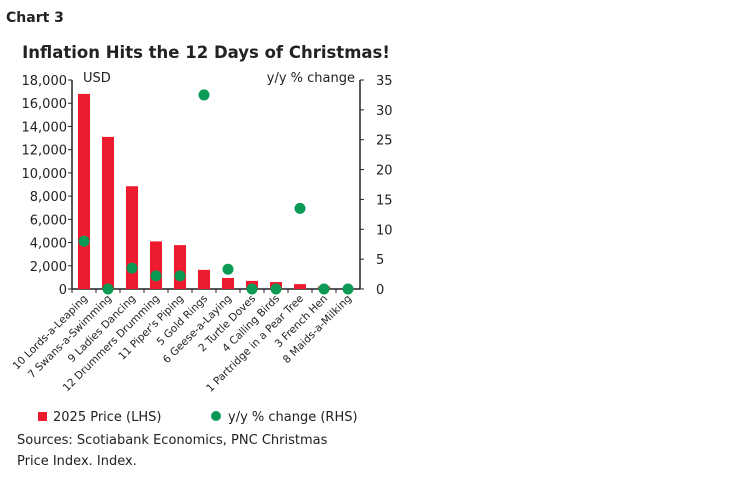 The image size is (749, 482). I want to click on left-tick-label: 16,000, so click(45, 104).